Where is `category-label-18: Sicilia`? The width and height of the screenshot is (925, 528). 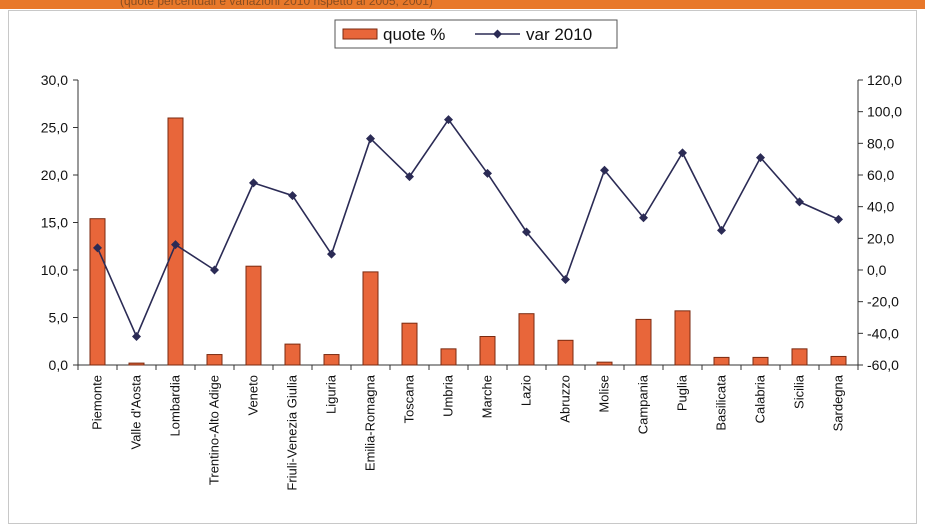 category-label-18: Sicilia is located at coordinates (799, 391).